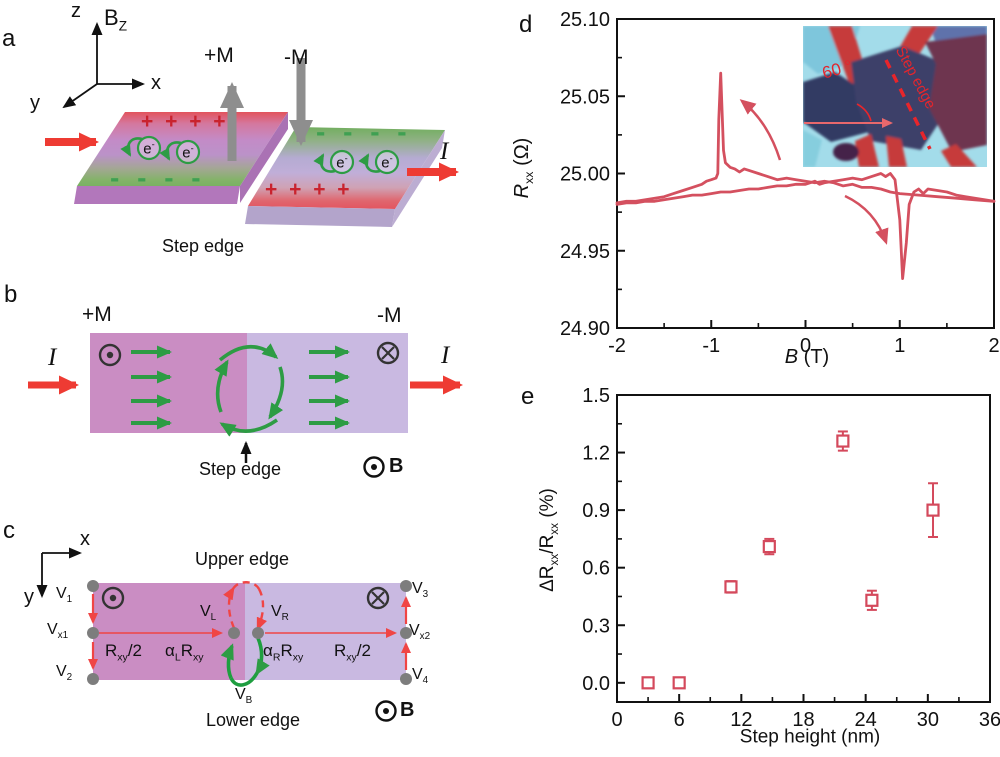  Describe the element at coordinates (928, 720) in the screenshot. I see `x-tick-label: 30` at that location.